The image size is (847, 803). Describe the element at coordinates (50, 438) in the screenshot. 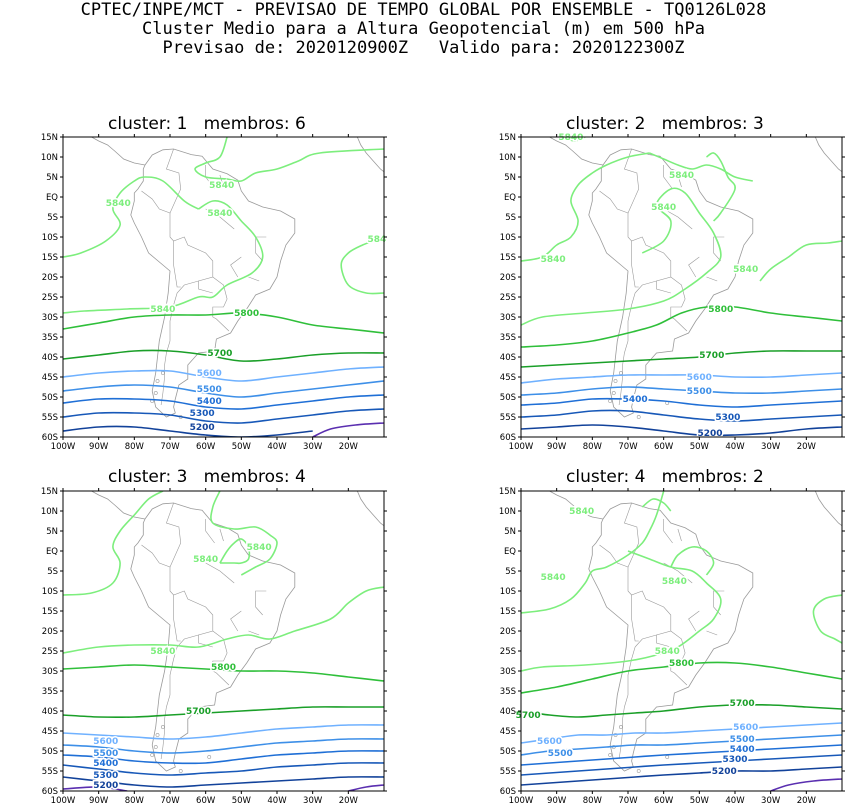

I see `lat-tick-label: 60S` at that location.